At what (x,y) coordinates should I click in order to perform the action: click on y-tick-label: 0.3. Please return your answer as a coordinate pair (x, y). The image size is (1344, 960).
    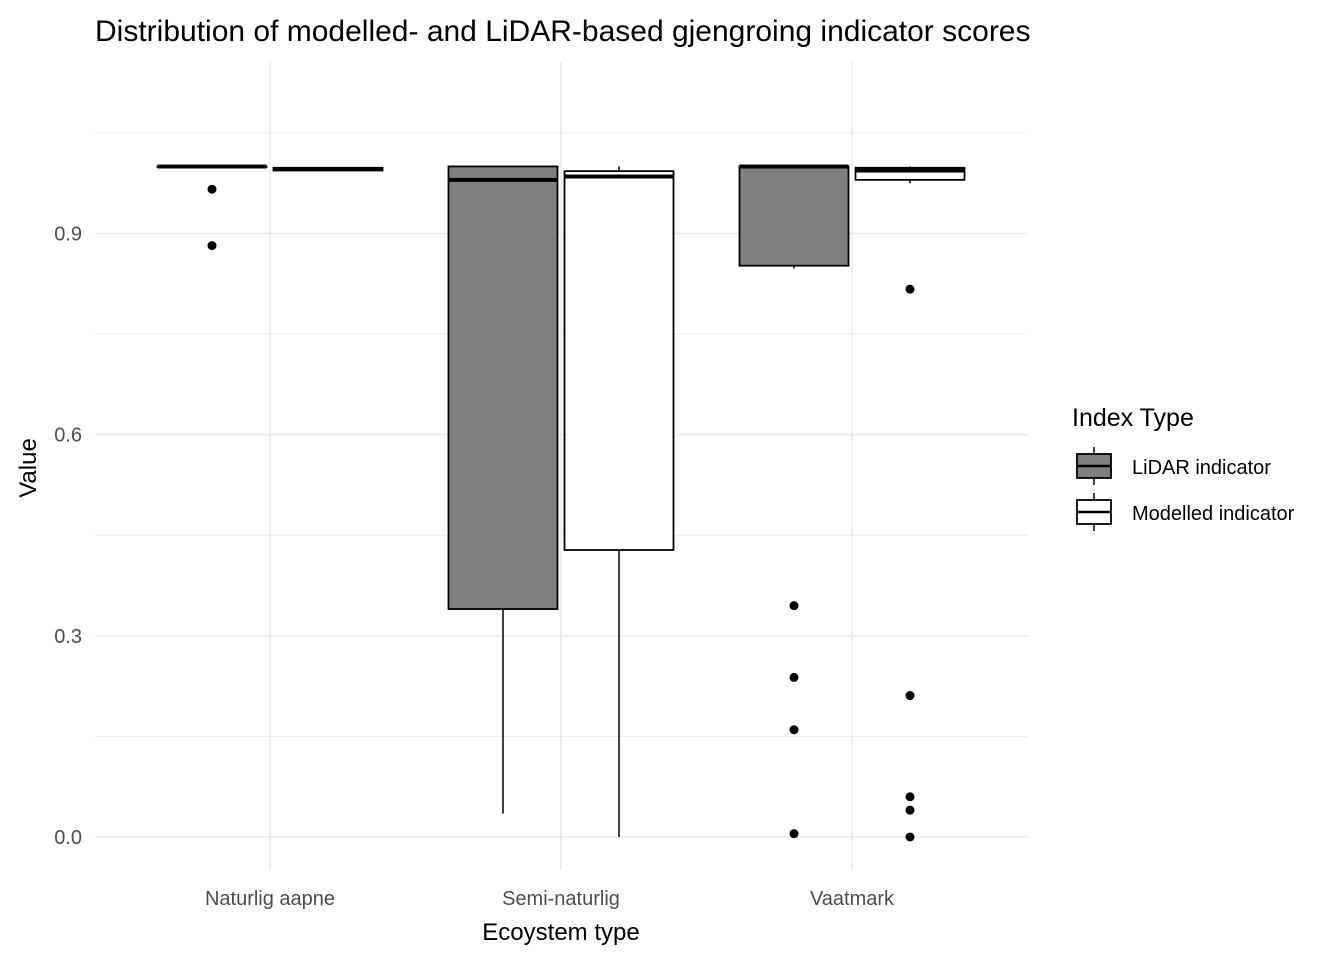
    Looking at the image, I should click on (68, 637).